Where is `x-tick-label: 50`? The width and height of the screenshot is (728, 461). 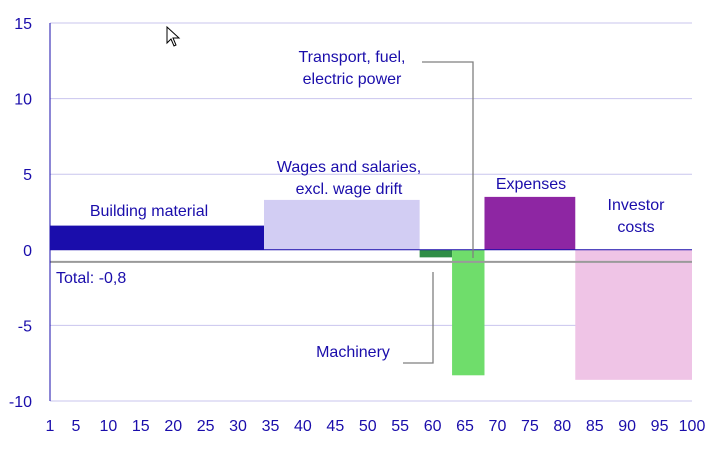
x-tick-label: 50 is located at coordinates (368, 426).